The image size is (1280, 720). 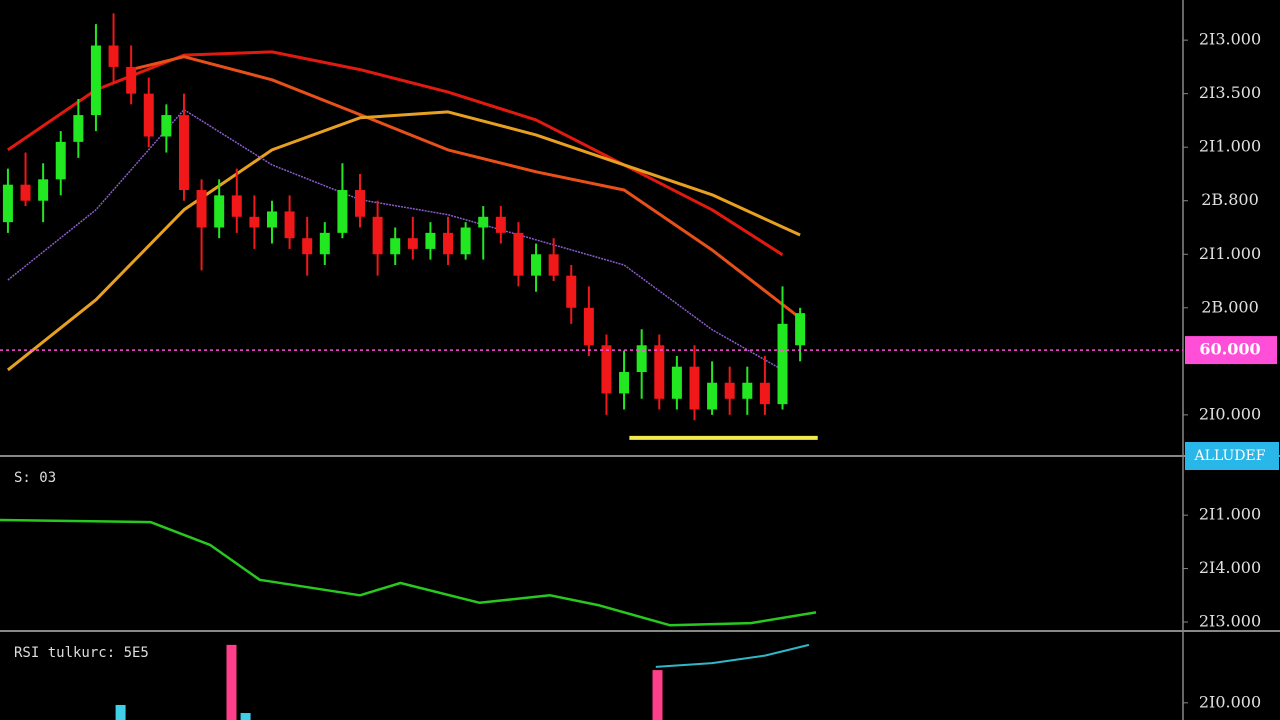 I want to click on panel-title: RSI tulkurc: 5E5, so click(x=81, y=653).